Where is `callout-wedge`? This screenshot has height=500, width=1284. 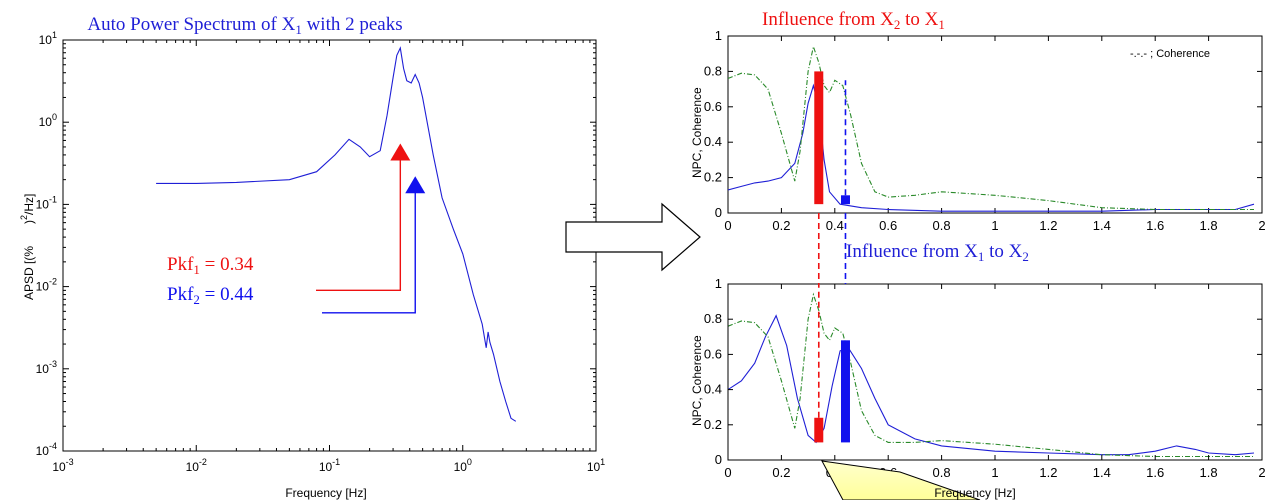 callout-wedge is located at coordinates (901, 480).